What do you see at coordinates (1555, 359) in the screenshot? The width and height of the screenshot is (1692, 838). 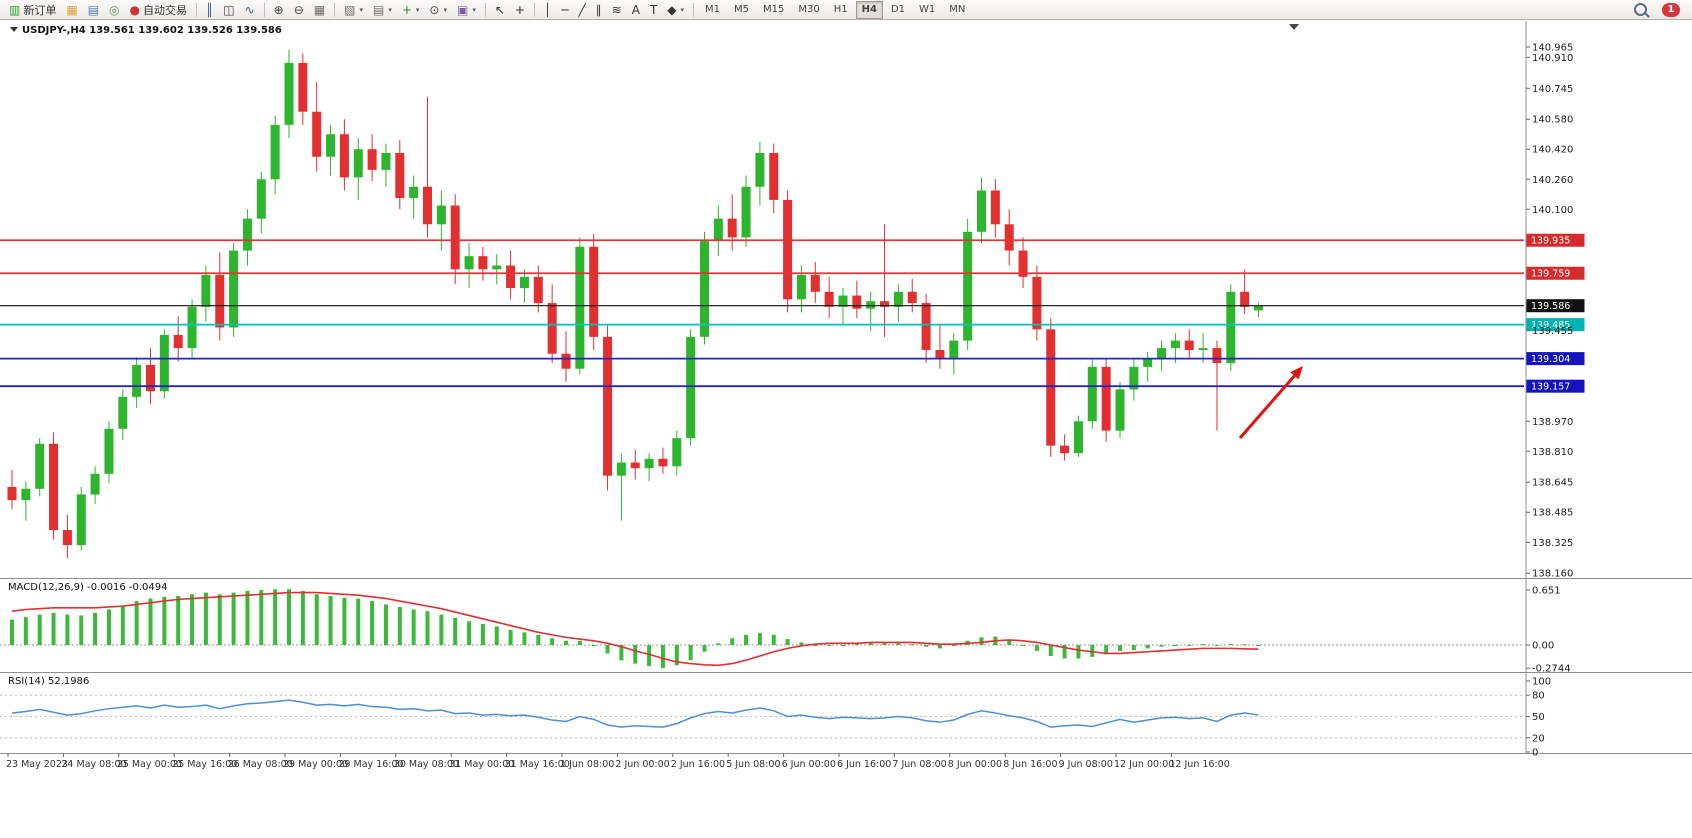 I see `price-badge` at bounding box center [1555, 359].